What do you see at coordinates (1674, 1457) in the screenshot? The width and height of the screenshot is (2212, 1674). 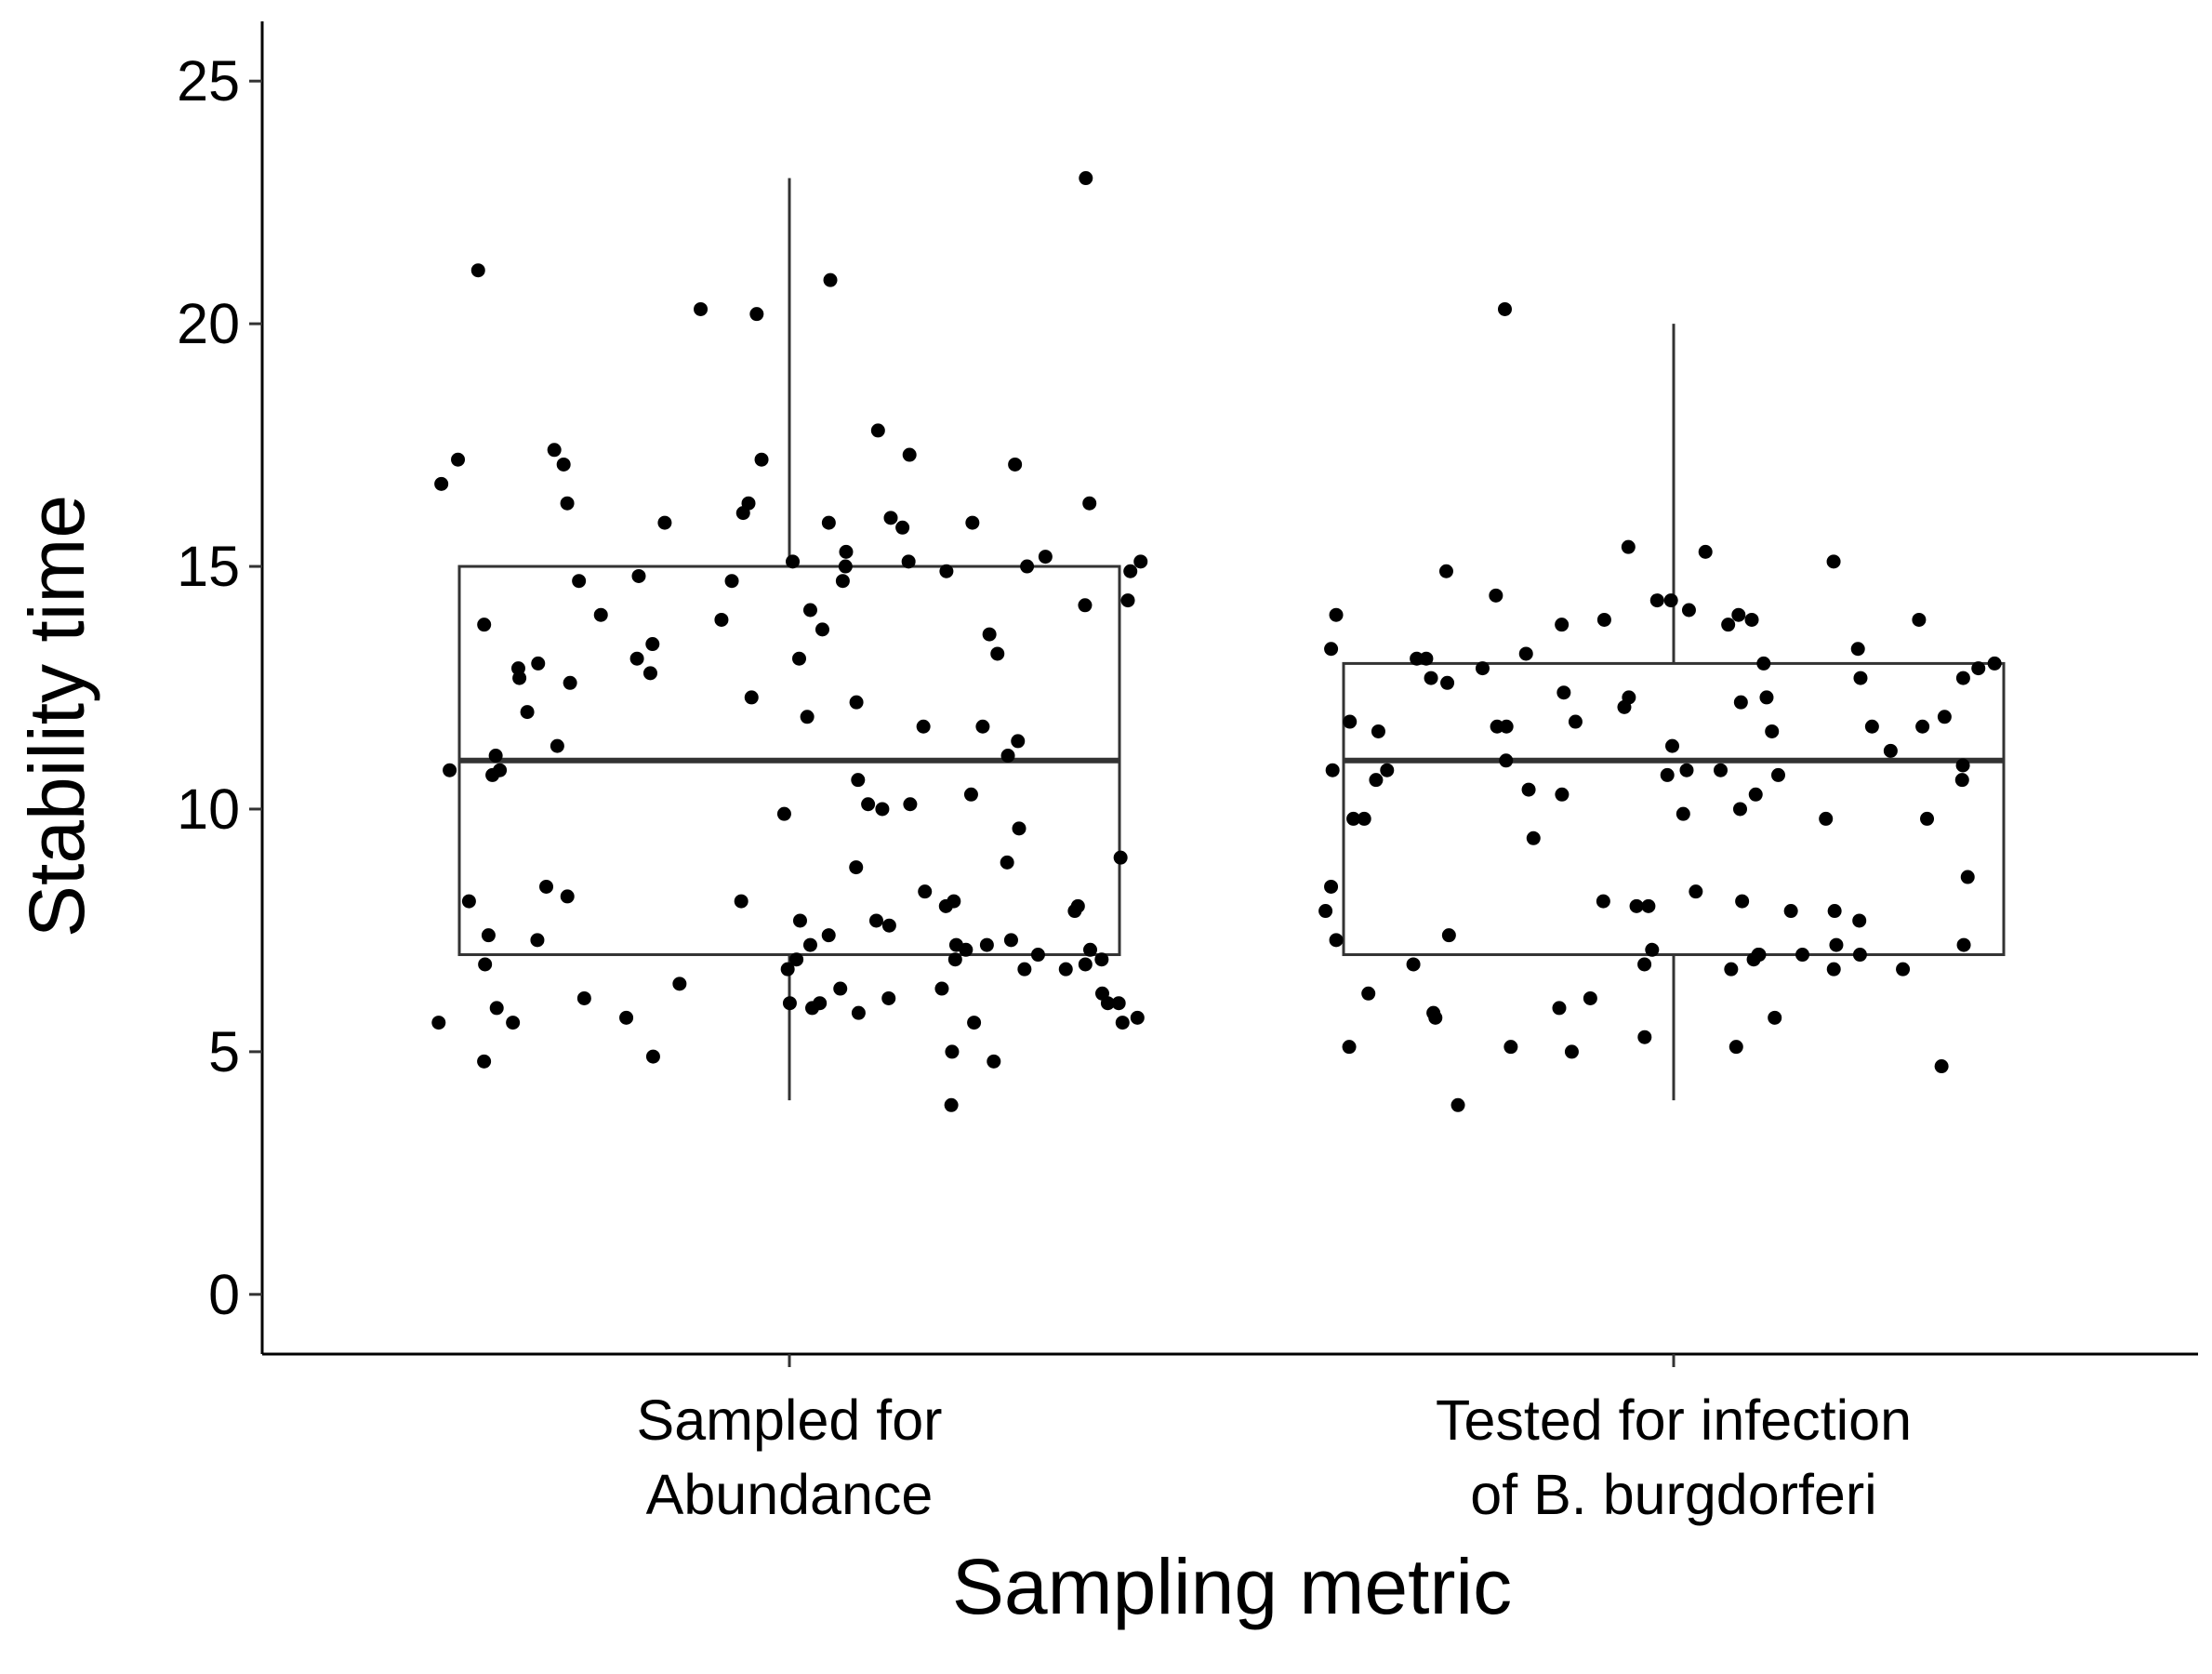 I see `x-tick-label: Tested for infection of B. burgdorferi` at bounding box center [1674, 1457].